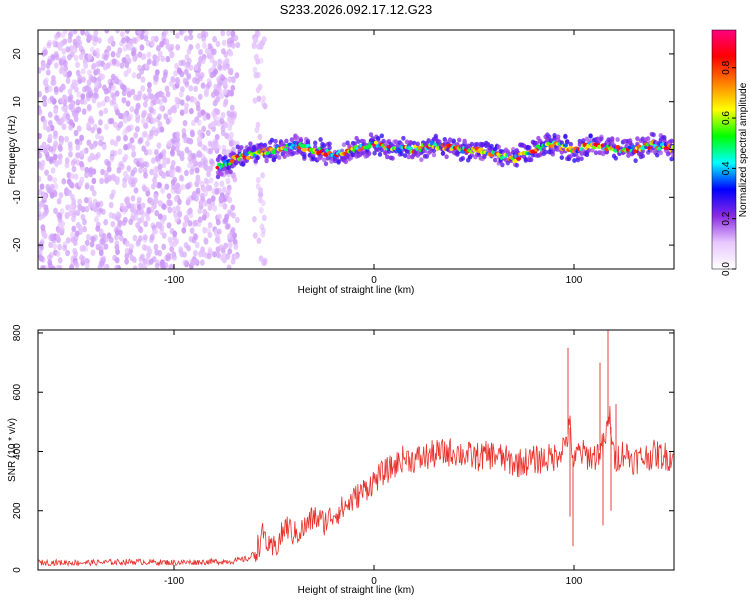  Describe the element at coordinates (726, 118) in the screenshot. I see `colorbar-tick-label: 0.6` at that location.